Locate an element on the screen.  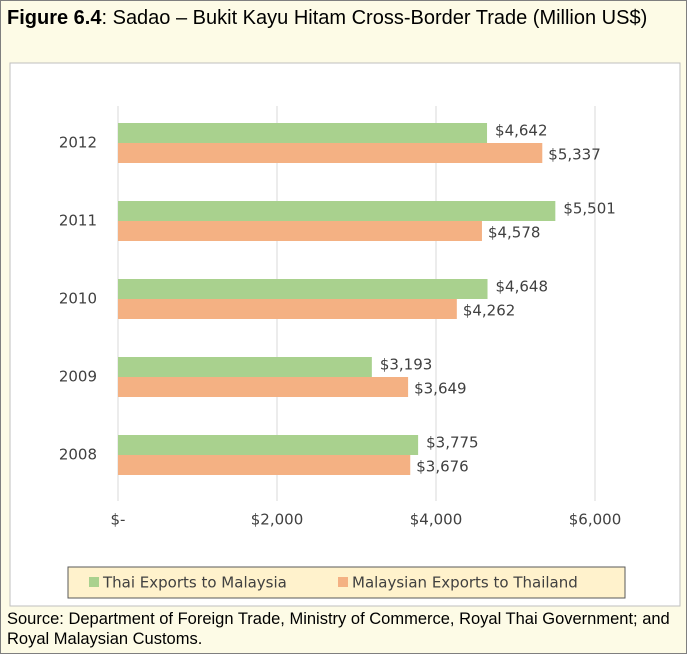
x-tick-label: $- is located at coordinates (118, 520).